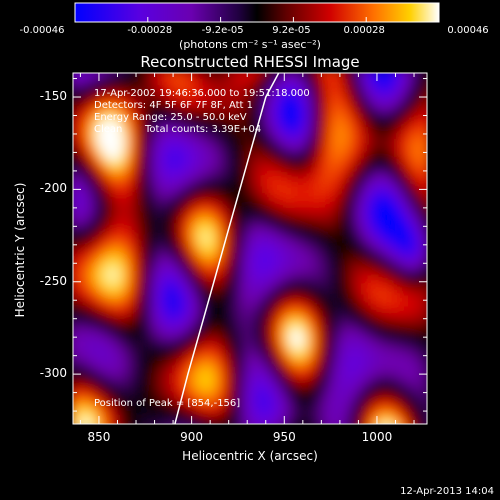 The image size is (500, 500). Describe the element at coordinates (291, 30) in the screenshot. I see `colorbar-tick-label: 9.2e-05` at that location.